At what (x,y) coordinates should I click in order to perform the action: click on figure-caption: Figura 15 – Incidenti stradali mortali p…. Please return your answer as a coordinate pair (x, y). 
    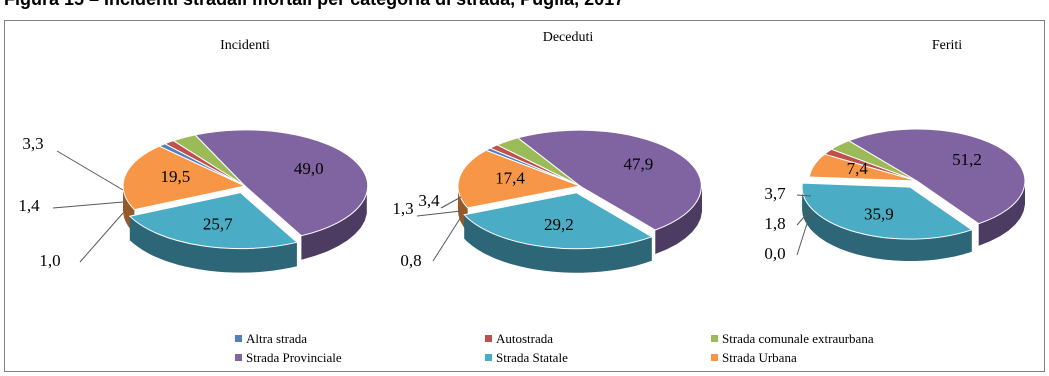
    Looking at the image, I should click on (314, 5).